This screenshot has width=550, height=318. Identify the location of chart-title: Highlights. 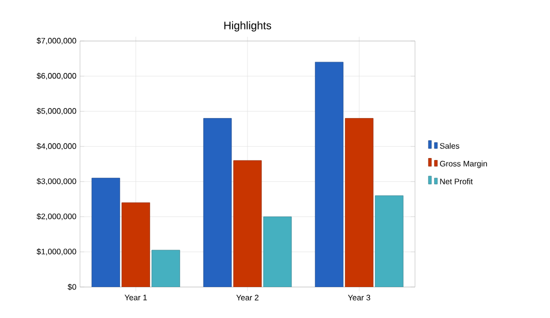
(248, 26).